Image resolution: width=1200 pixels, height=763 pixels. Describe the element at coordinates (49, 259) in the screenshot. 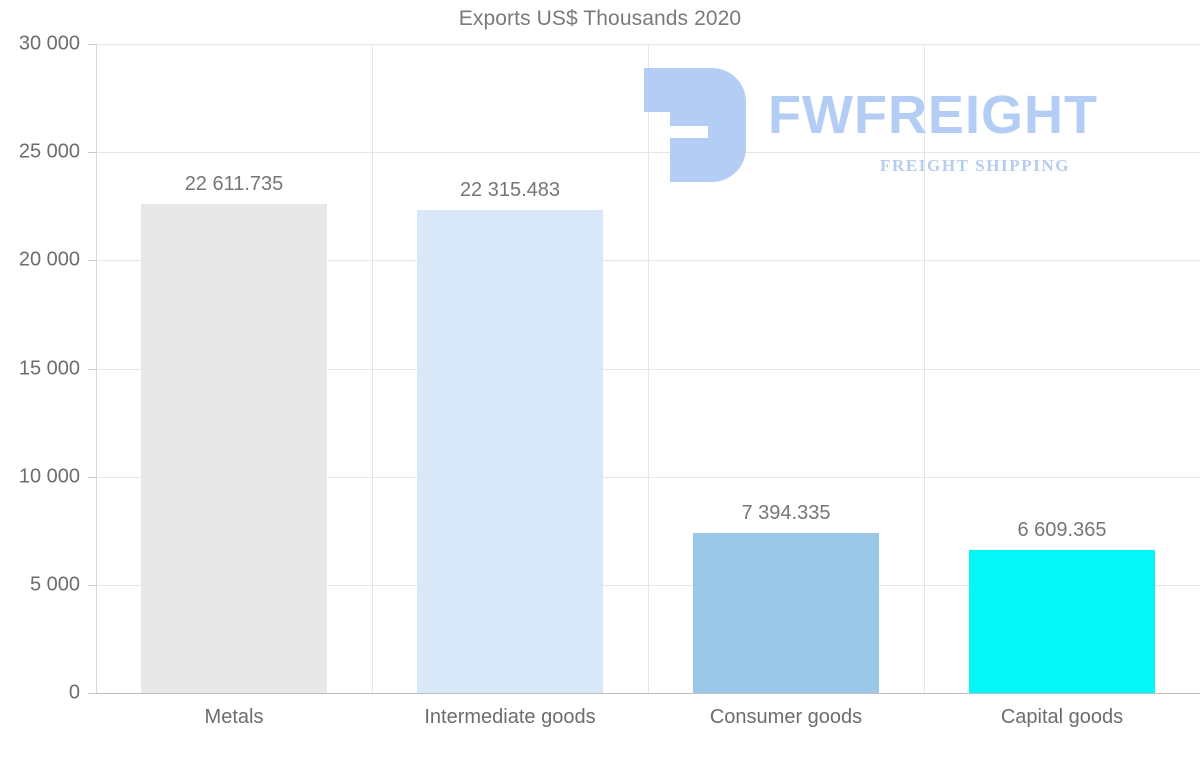

I see `y-axis-tick-label: 20 000` at that location.